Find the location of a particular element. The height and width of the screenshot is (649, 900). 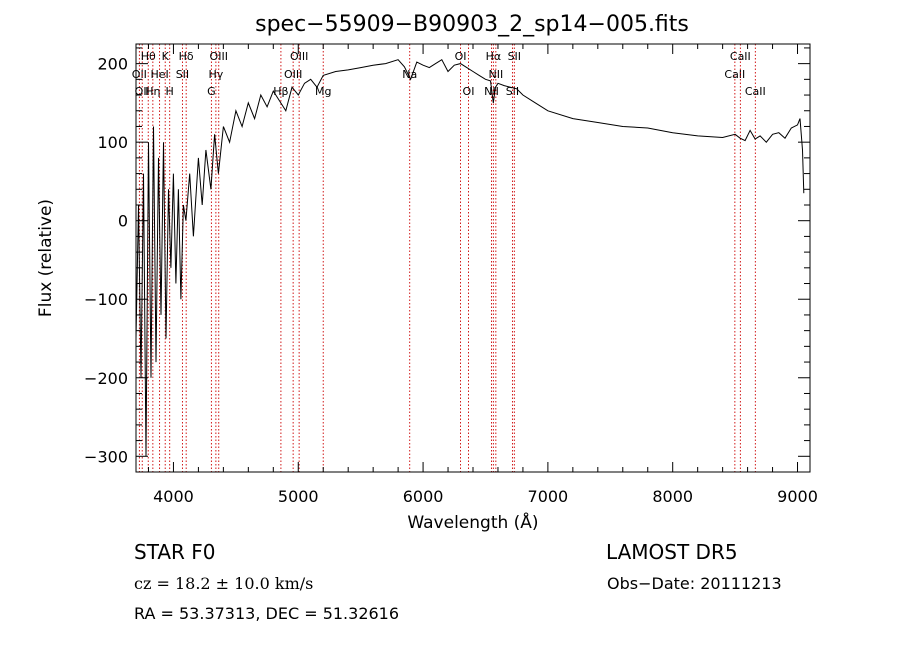

line-marker-label-5: K is located at coordinates (166, 56).